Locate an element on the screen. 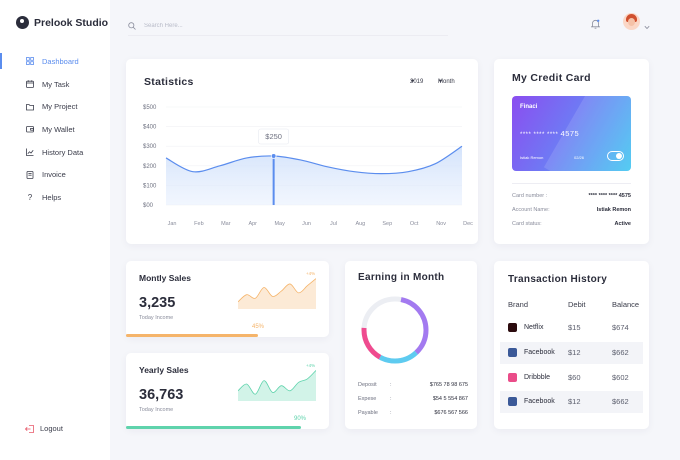  earning-row: Deposit : $765 78 98 675 is located at coordinates (413, 385).